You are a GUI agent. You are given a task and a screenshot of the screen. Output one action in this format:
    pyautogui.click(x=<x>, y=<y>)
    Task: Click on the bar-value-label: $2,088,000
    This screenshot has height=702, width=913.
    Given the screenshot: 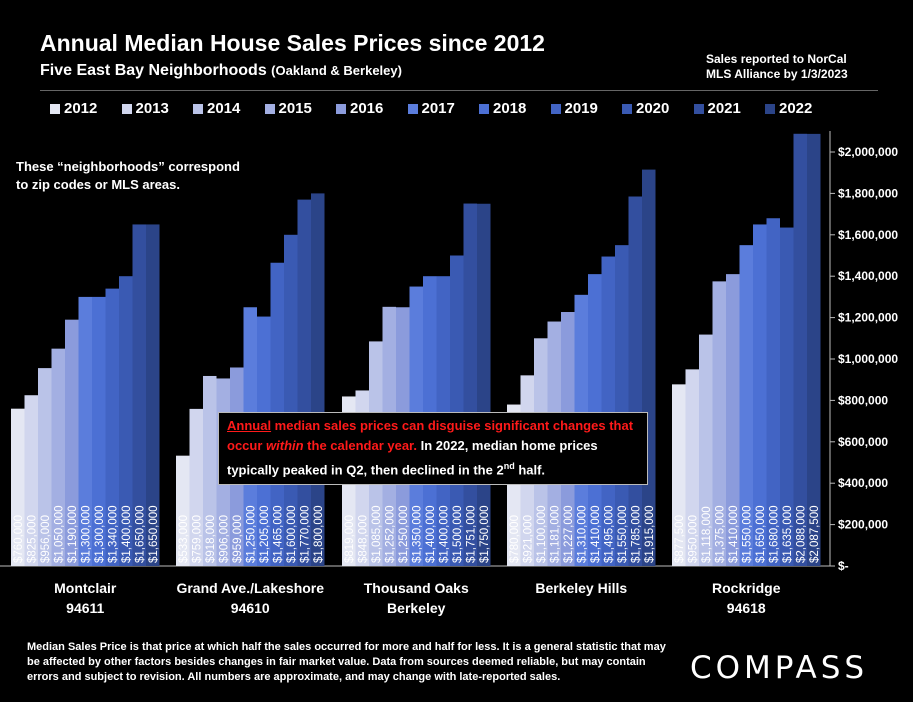 What is the action you would take?
    pyautogui.click(x=801, y=534)
    